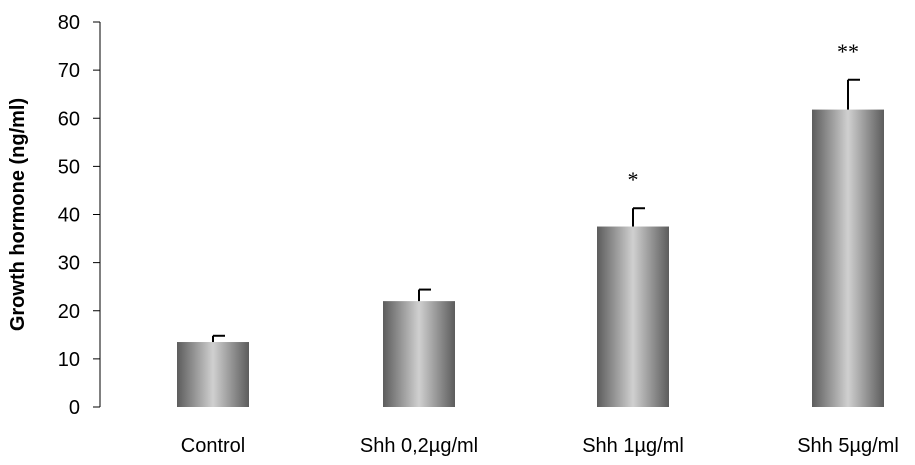 The height and width of the screenshot is (465, 915). What do you see at coordinates (419, 446) in the screenshot?
I see `x-category-label: Shh 0,2µg/ml` at bounding box center [419, 446].